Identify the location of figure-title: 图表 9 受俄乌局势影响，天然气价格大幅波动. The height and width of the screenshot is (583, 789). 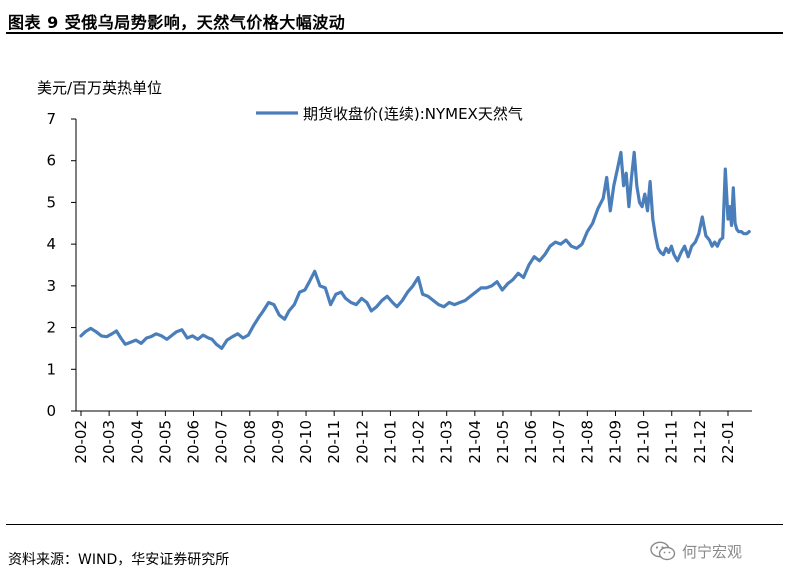
(177, 22).